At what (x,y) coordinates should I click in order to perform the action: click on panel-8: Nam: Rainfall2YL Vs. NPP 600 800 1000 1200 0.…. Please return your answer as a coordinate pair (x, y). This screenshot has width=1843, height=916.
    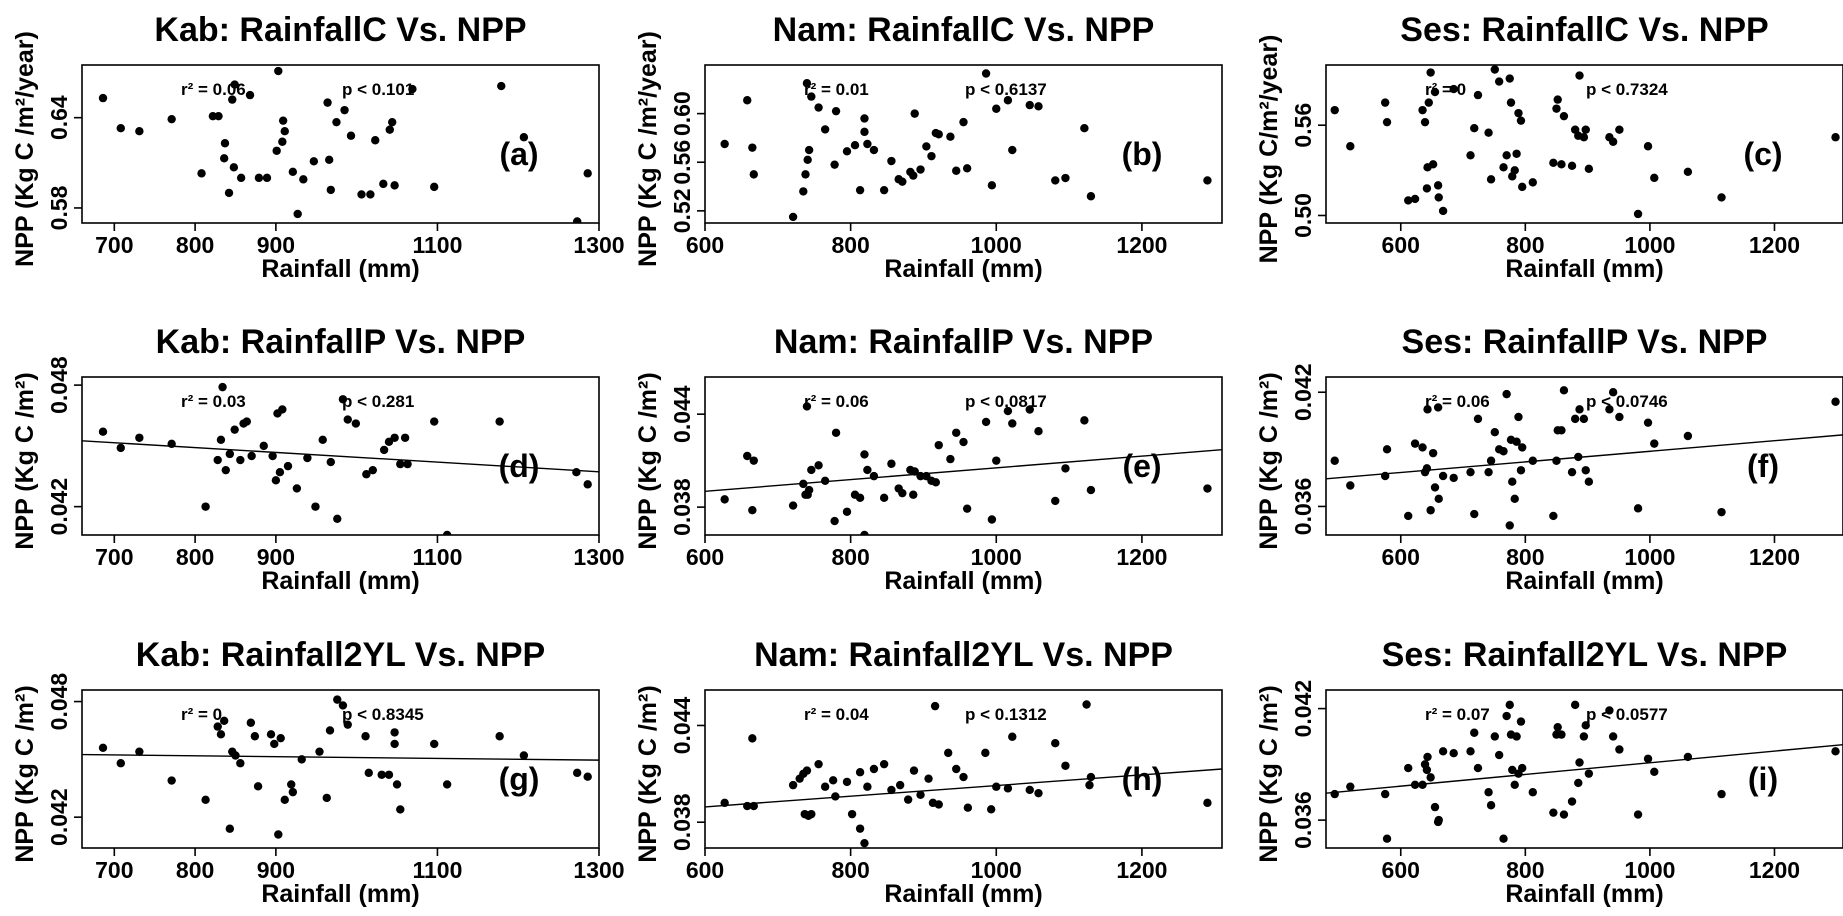
    Looking at the image, I should click on (928, 772).